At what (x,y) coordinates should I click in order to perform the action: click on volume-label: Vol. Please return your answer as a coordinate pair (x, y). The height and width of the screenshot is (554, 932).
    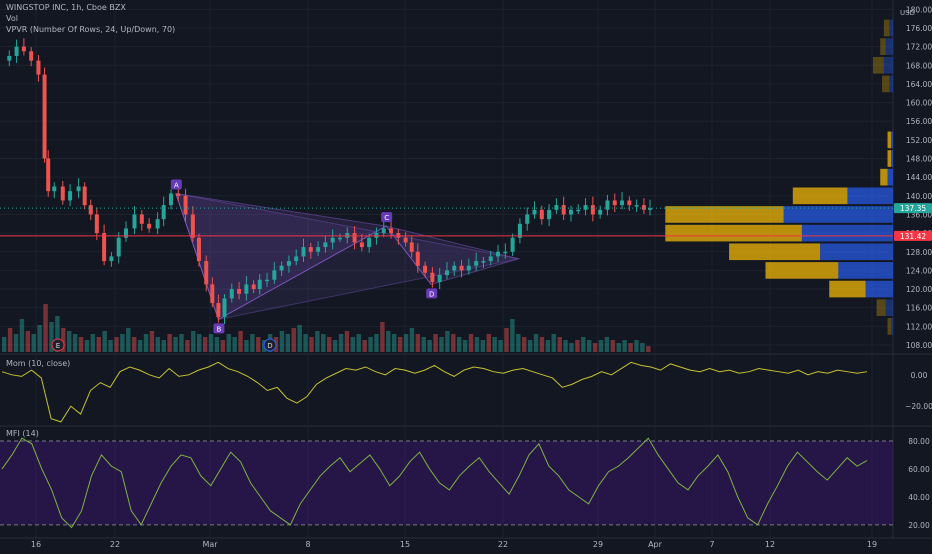
    Looking at the image, I should click on (12, 18).